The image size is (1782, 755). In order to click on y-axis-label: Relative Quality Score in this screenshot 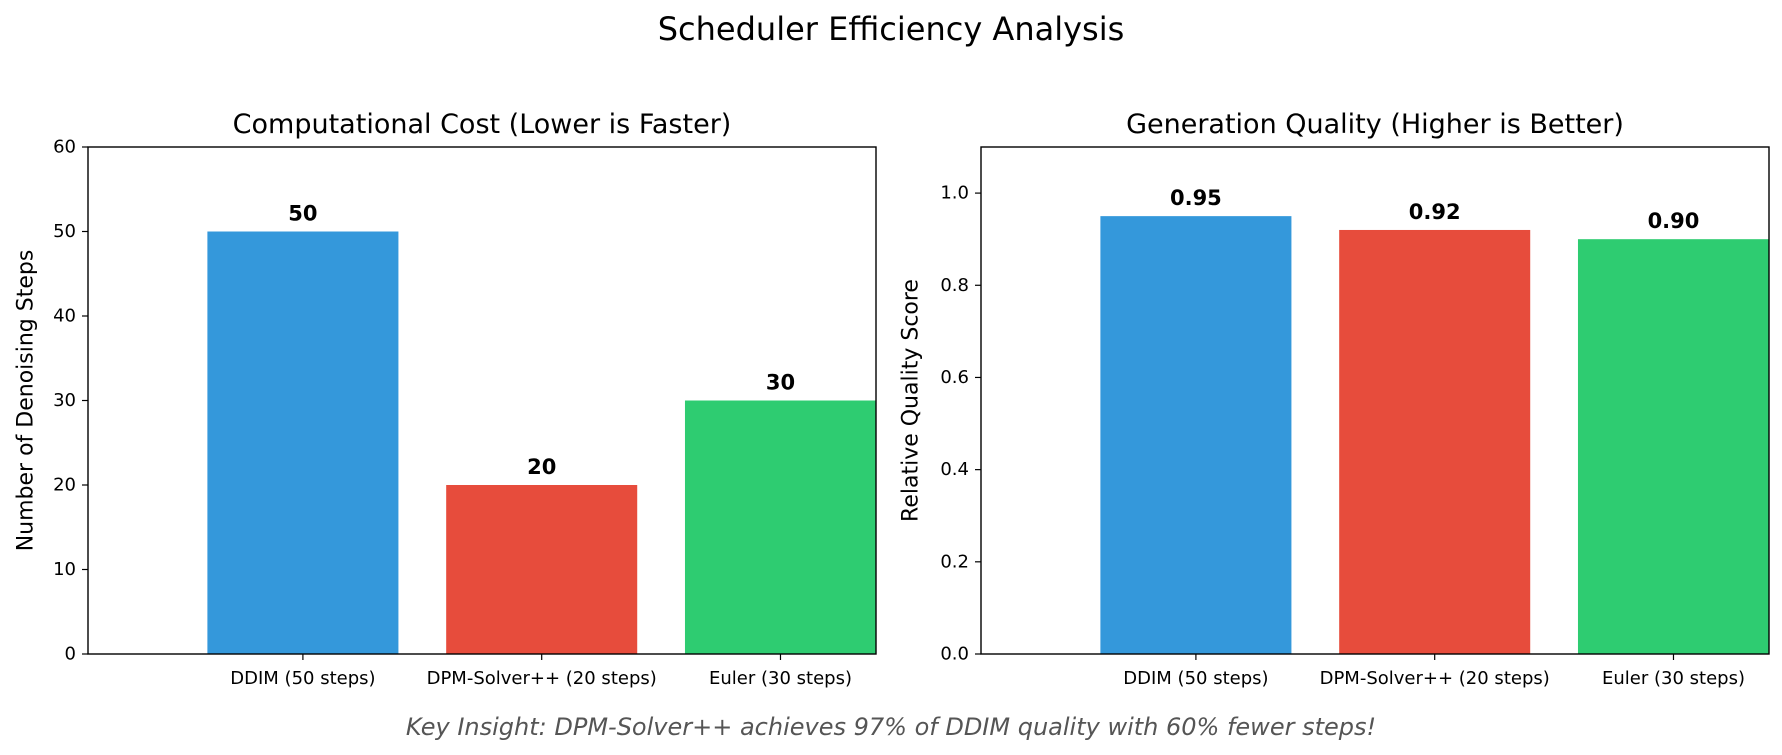, I will do `click(911, 400)`.